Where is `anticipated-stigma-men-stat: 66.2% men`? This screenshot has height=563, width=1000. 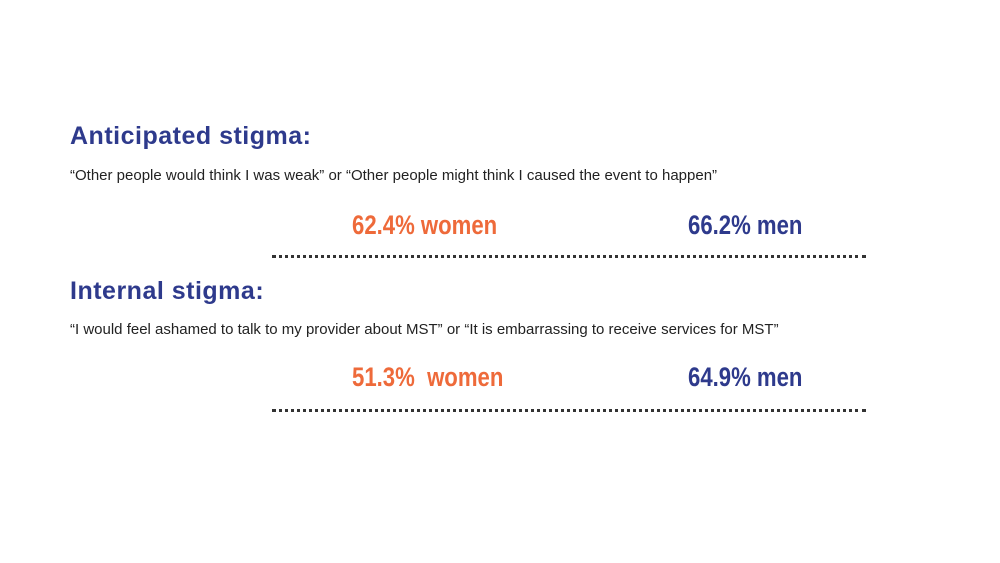
anticipated-stigma-men-stat: 66.2% men is located at coordinates (745, 225).